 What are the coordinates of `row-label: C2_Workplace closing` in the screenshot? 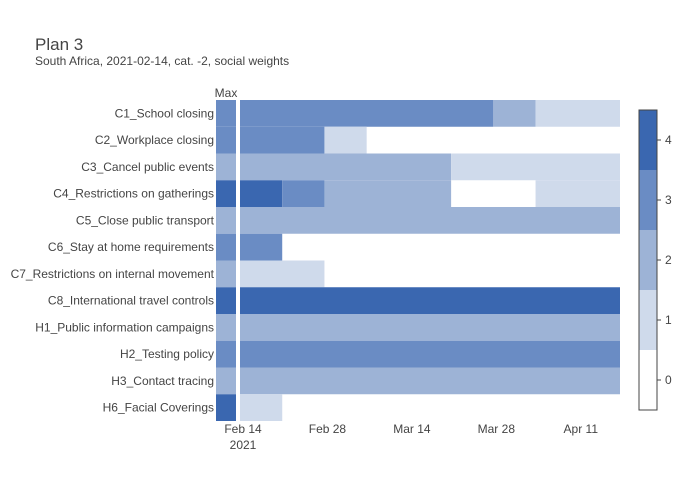 It's located at (154, 140).